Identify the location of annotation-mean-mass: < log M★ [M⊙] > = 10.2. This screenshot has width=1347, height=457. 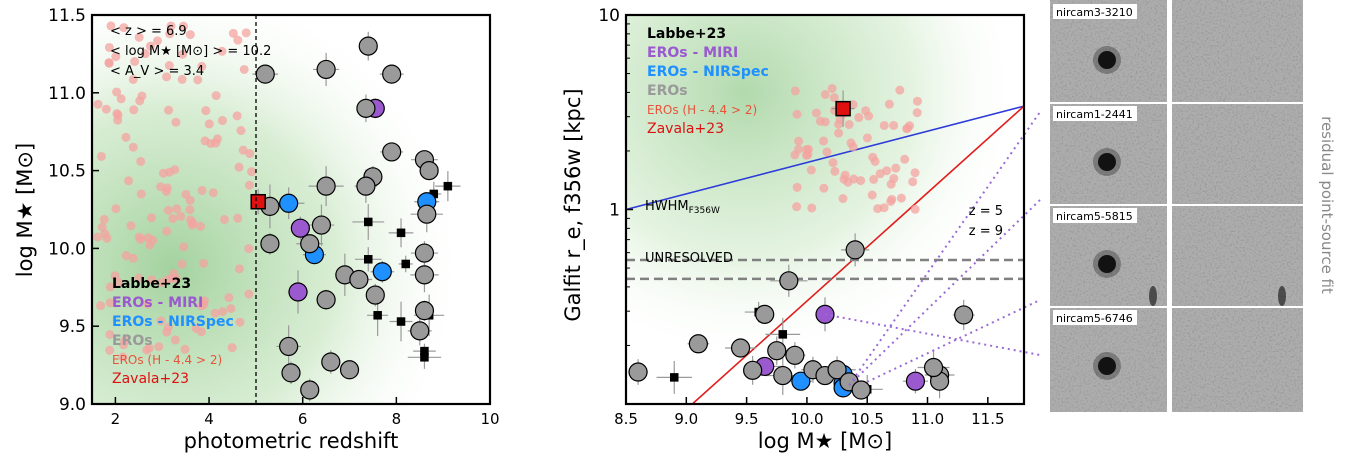
(190, 51).